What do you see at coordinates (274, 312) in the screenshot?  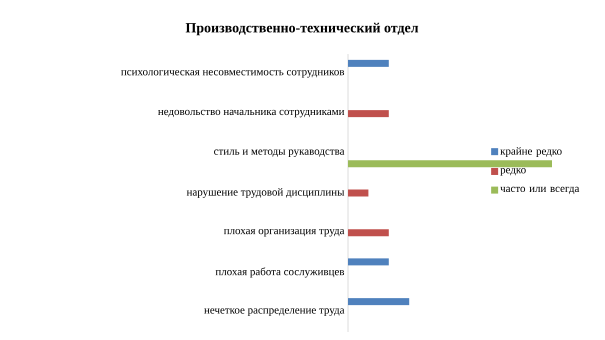 I see `y-tick-label: нечеткое распределение труда` at bounding box center [274, 312].